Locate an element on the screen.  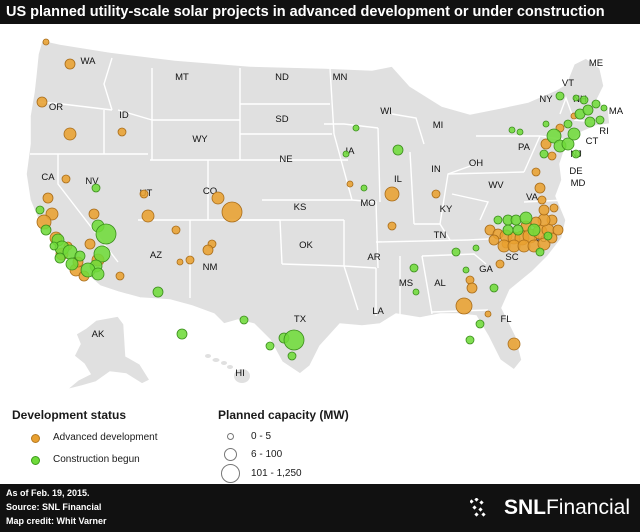
date-note: As of Feb. 19, 2015. is located at coordinates (48, 493).